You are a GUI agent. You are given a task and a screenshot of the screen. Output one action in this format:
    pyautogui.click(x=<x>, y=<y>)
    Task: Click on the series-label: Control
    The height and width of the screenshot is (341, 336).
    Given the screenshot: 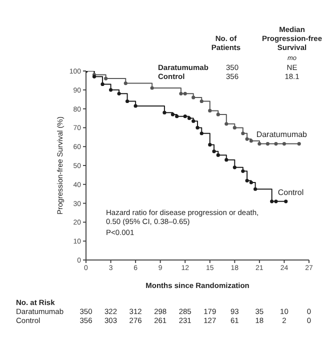 What is the action you would take?
    pyautogui.click(x=291, y=193)
    